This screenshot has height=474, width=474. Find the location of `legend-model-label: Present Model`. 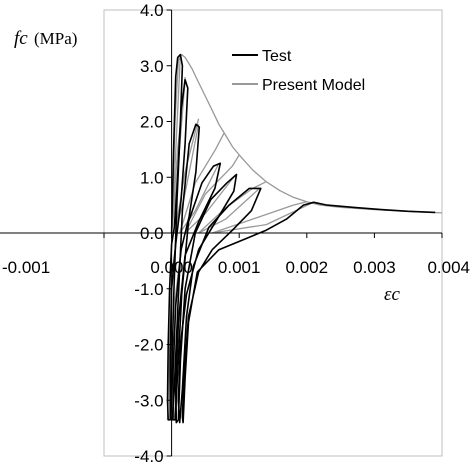

legend-model-label: Present Model is located at coordinates (313, 85).